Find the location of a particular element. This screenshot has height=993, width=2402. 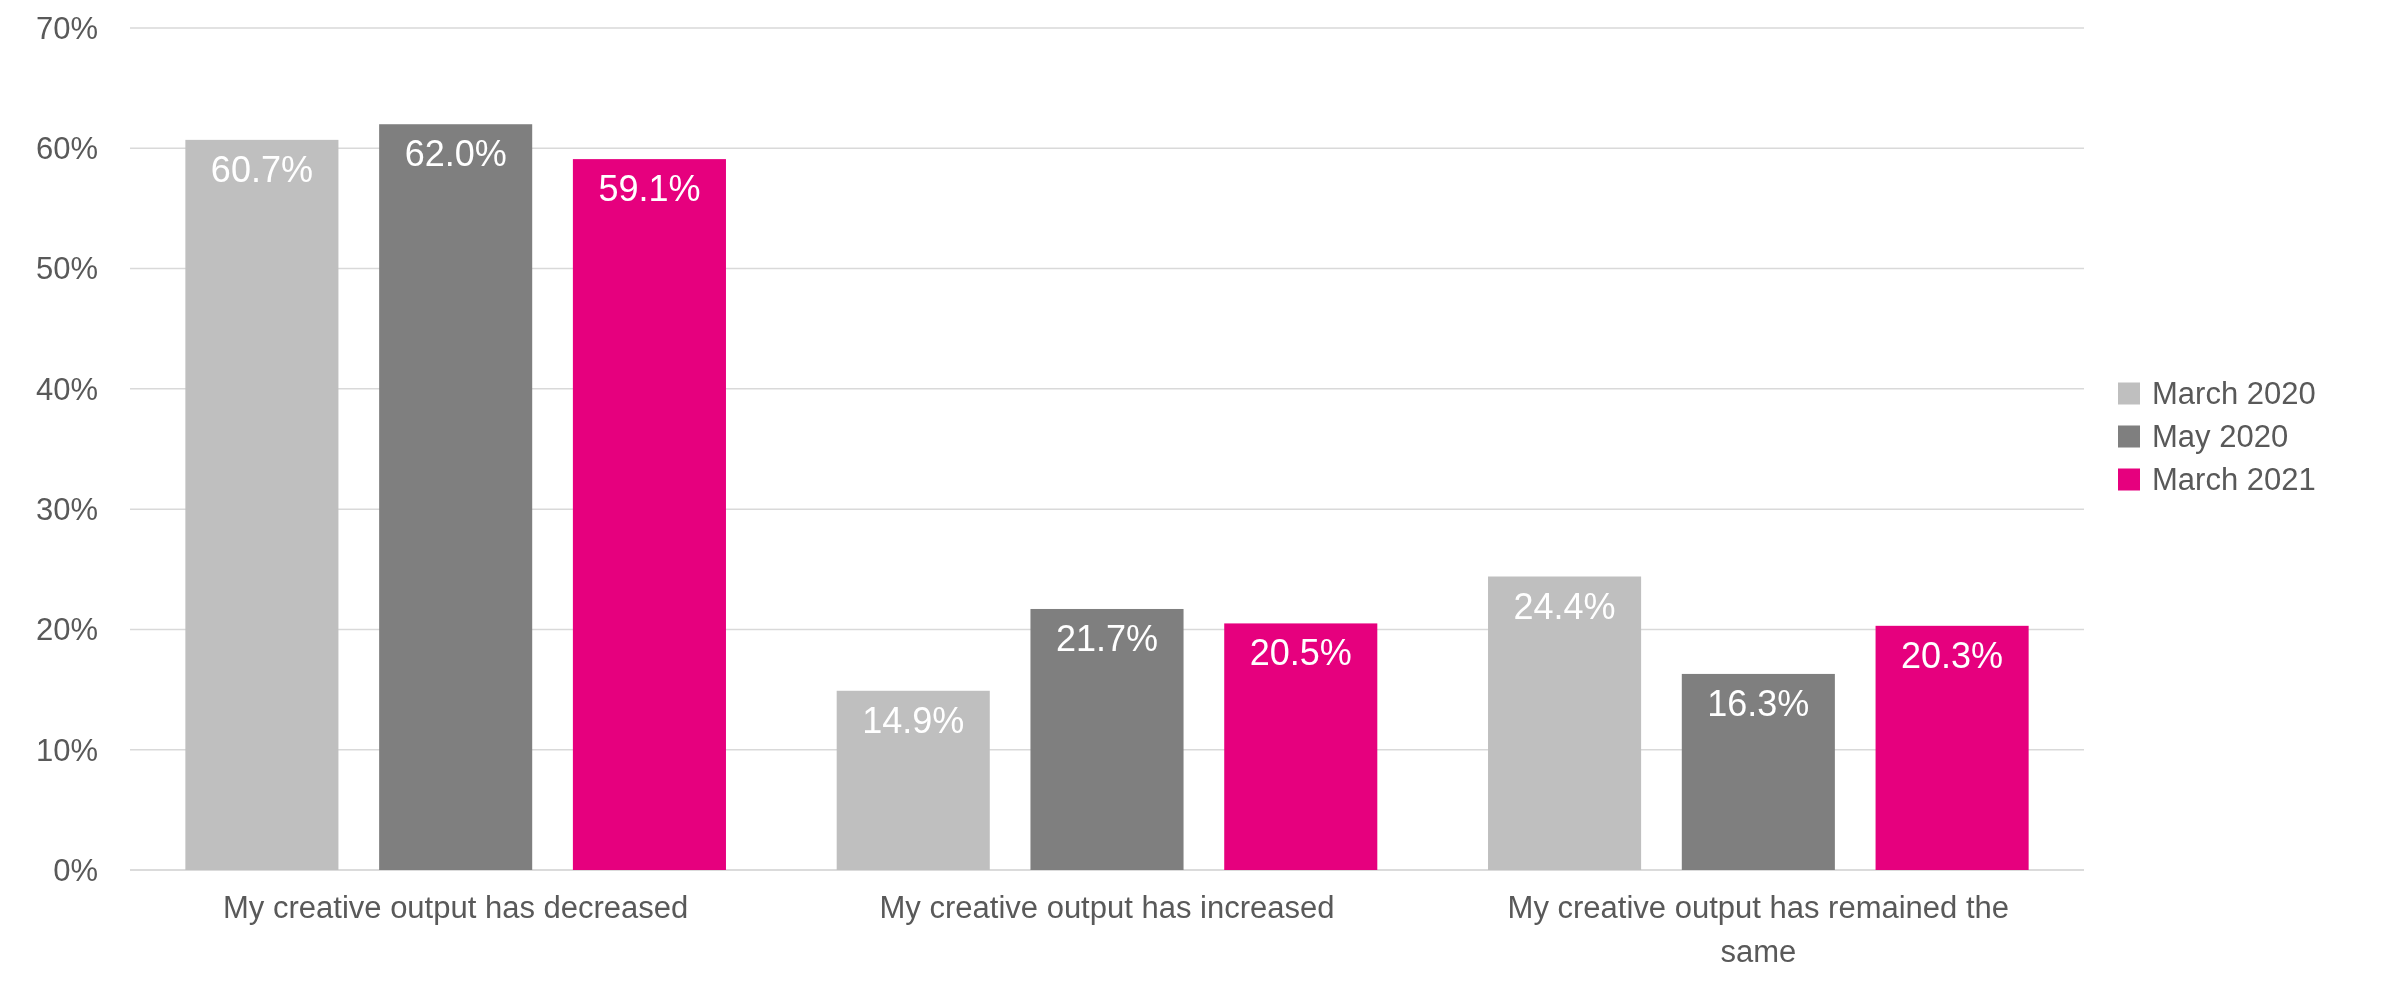

data-label: 62.0% is located at coordinates (455, 154).